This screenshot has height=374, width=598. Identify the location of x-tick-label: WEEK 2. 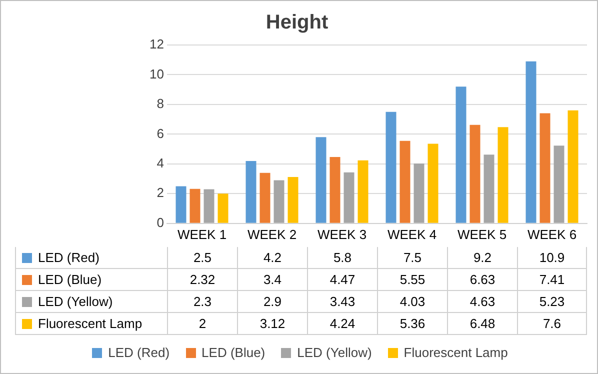
(272, 234).